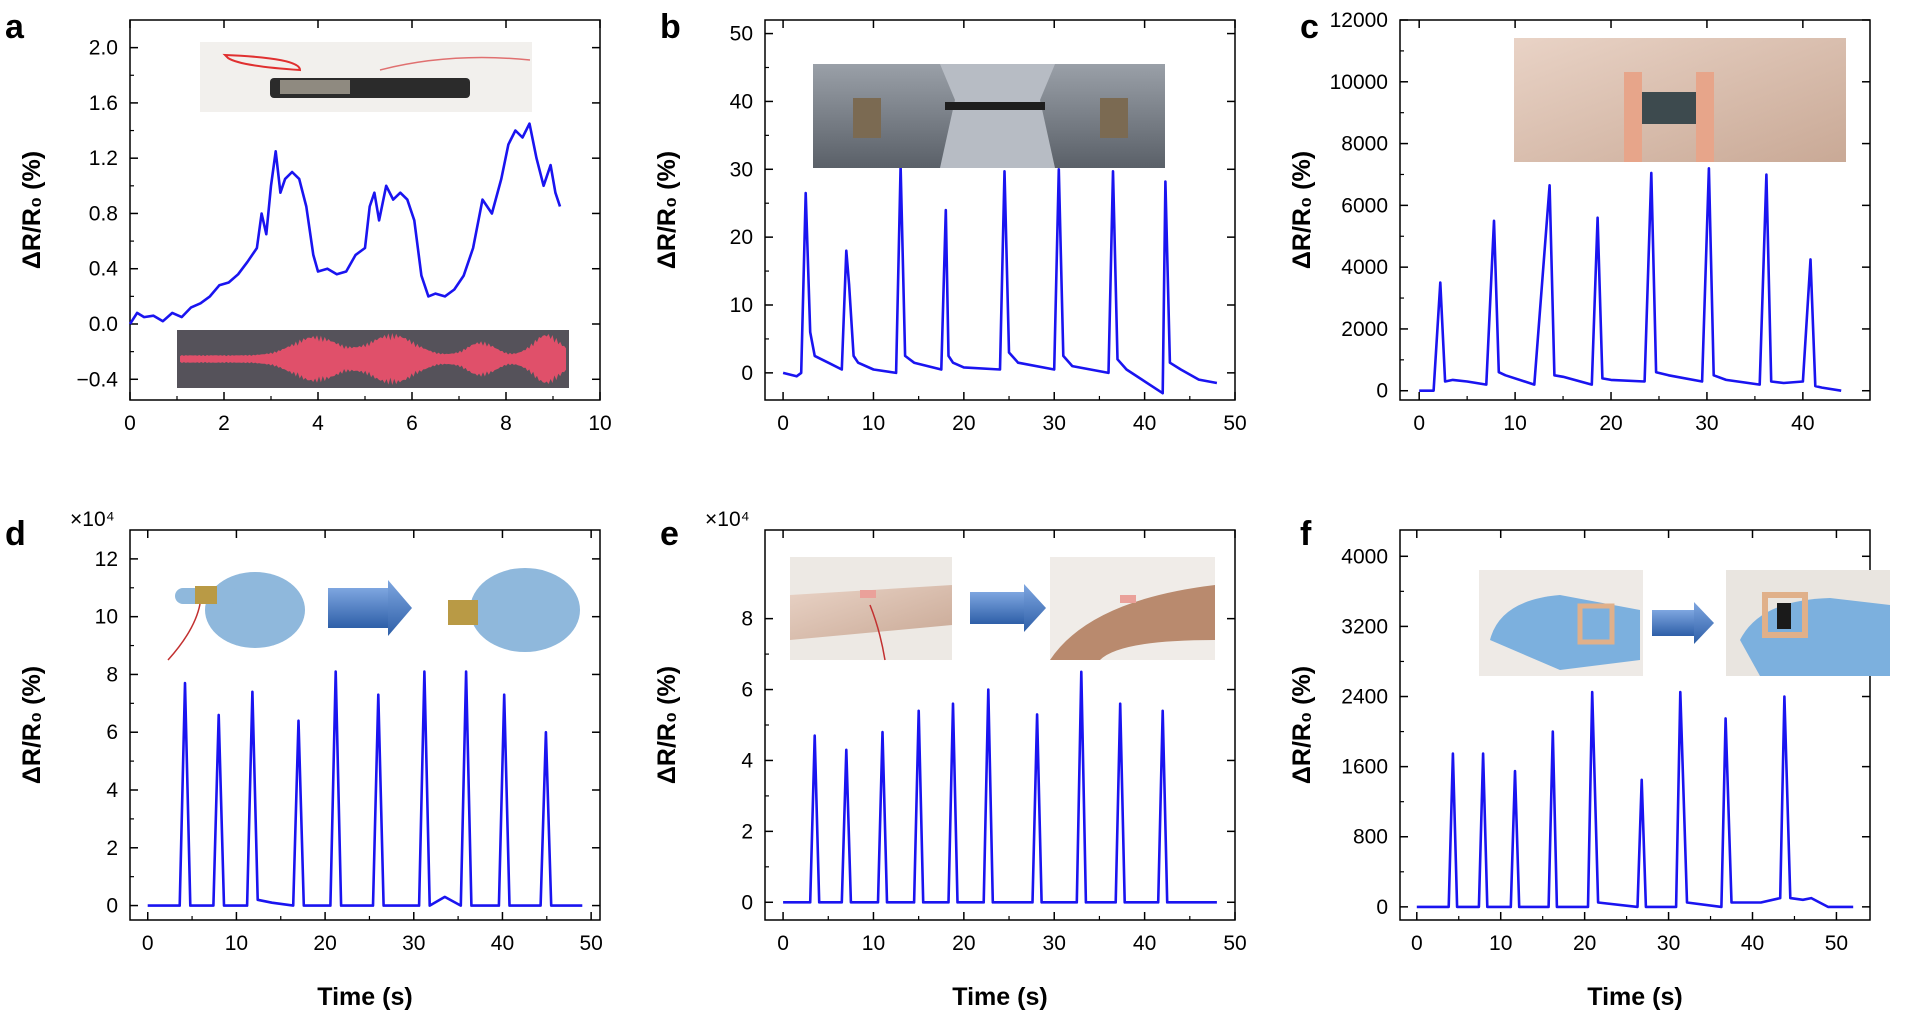 This screenshot has width=1922, height=1020. What do you see at coordinates (1364, 767) in the screenshot?
I see `y-tick-label: 1600` at bounding box center [1364, 767].